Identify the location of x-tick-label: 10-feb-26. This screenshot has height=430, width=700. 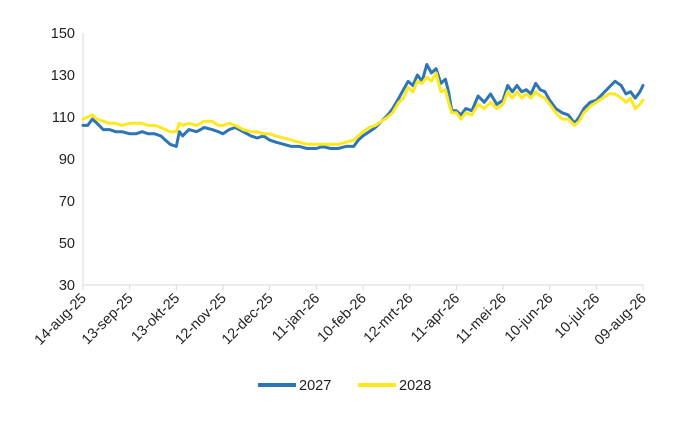
(342, 318).